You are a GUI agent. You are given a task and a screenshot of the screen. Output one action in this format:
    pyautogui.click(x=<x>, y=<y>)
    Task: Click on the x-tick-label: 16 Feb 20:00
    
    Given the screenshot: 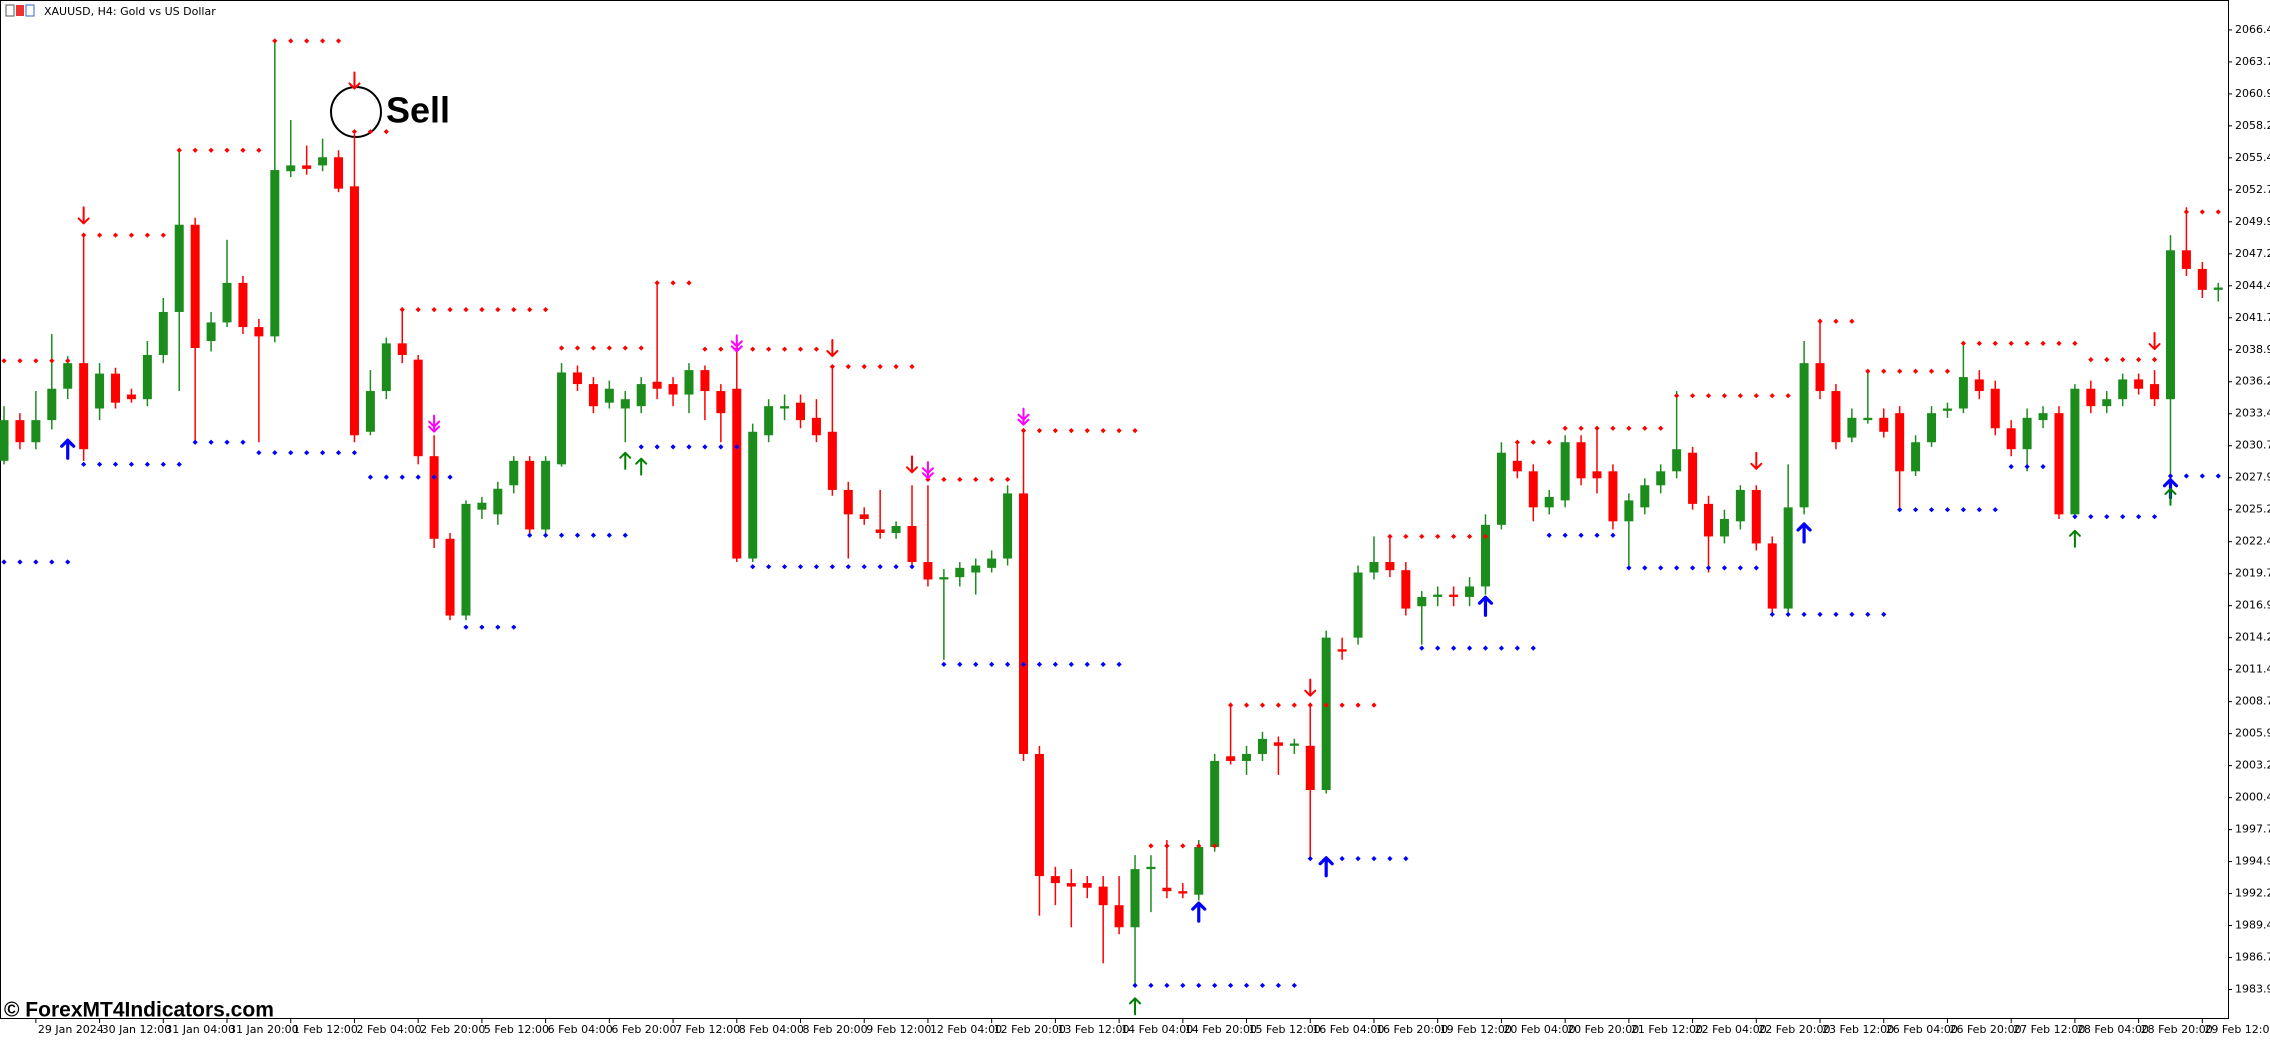 What is the action you would take?
    pyautogui.click(x=1412, y=1029)
    